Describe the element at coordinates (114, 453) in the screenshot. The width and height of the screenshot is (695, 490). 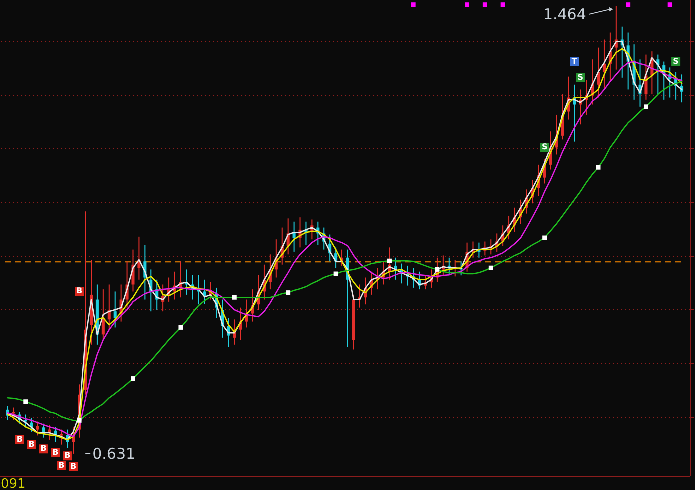
I see `text: 0.631` at that location.